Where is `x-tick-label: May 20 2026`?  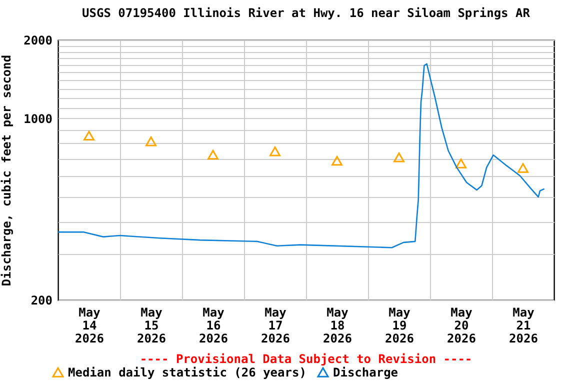 x-tick-label: May 20 2026 is located at coordinates (461, 326).